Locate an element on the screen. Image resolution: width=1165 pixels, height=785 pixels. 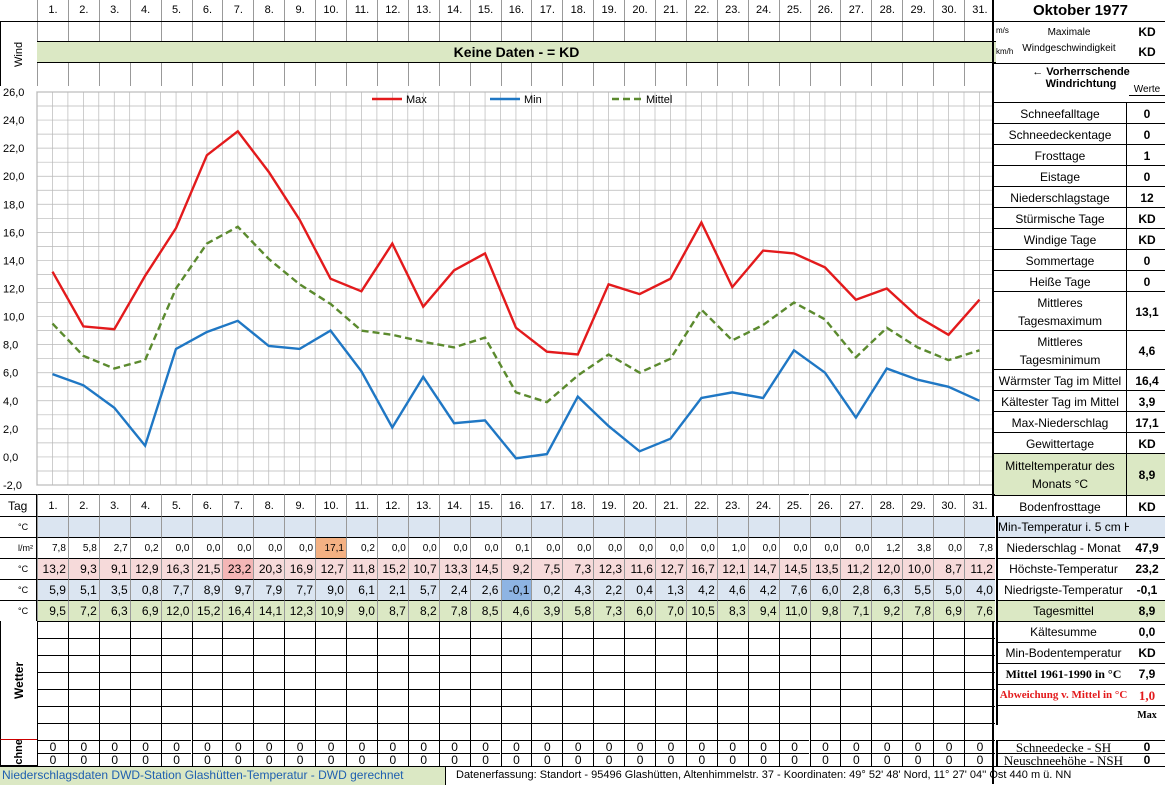
top-day-label: 30. is located at coordinates (948, 10).